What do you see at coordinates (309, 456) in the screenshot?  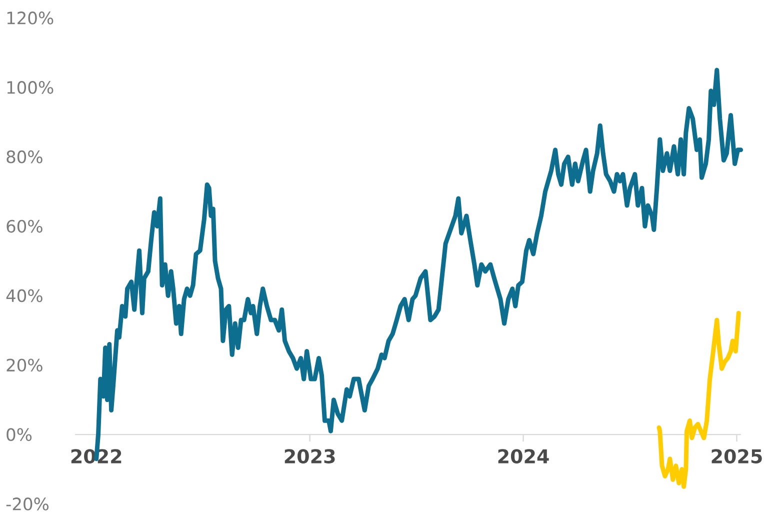 I see `x-tick-label: 2023` at bounding box center [309, 456].